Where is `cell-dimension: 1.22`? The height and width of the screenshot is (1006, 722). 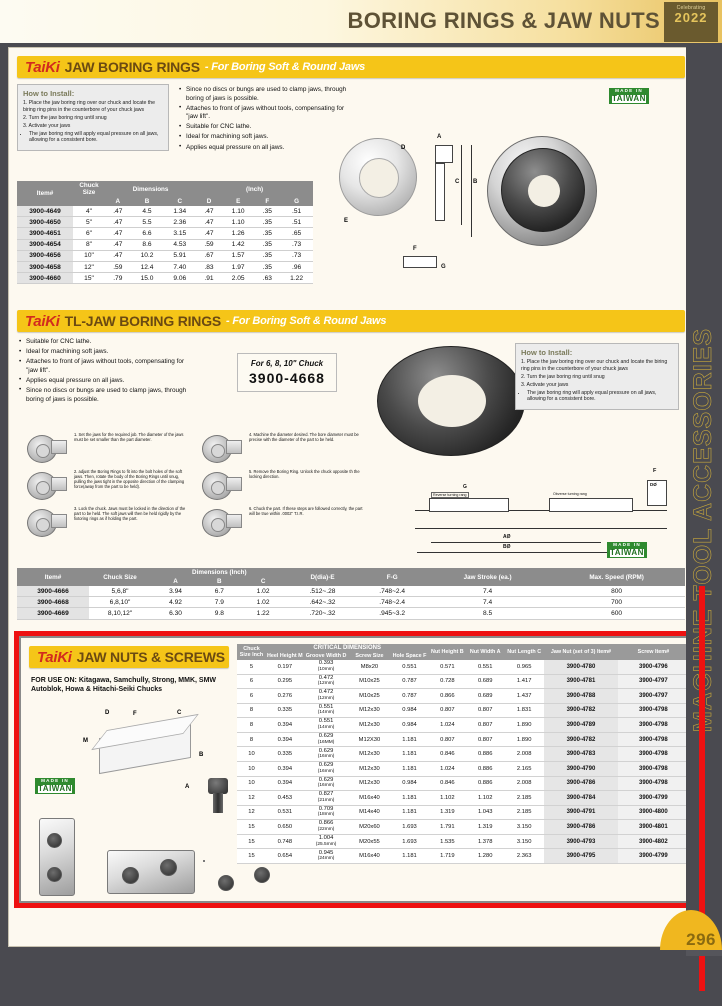
cell-dimension: 1.22 is located at coordinates (296, 278).